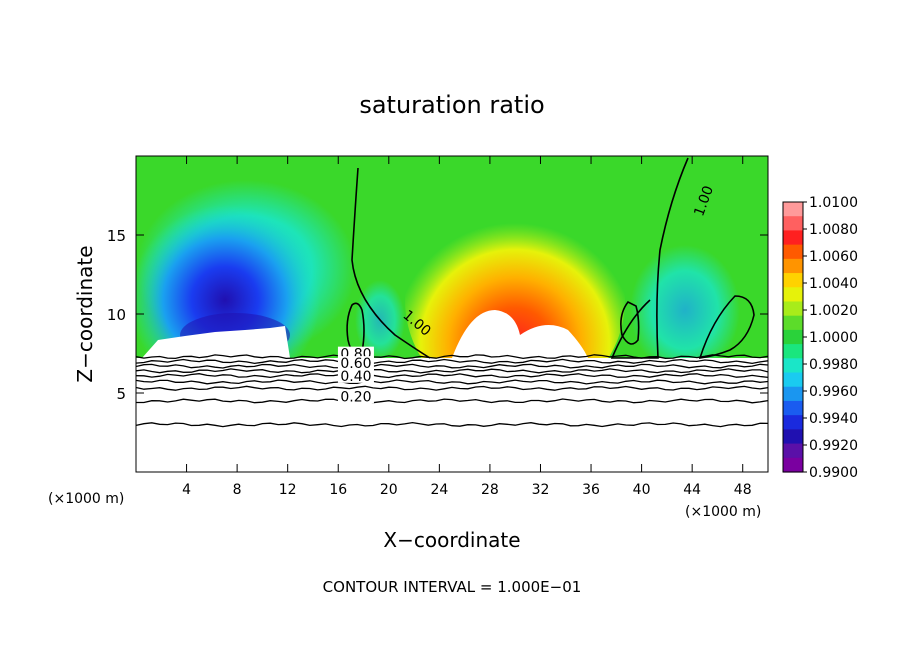 This screenshot has height=654, width=904. I want to click on colorbar-label: 1.0080, so click(833, 230).